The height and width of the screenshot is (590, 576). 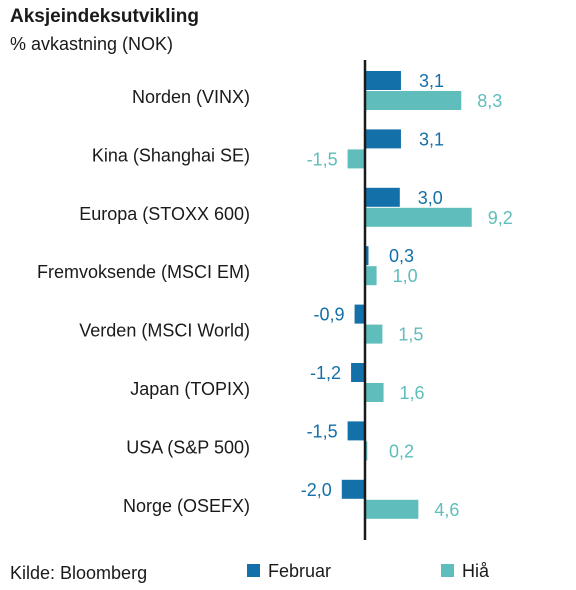 What do you see at coordinates (164, 331) in the screenshot?
I see `category-label: Verden (MSCI World)` at bounding box center [164, 331].